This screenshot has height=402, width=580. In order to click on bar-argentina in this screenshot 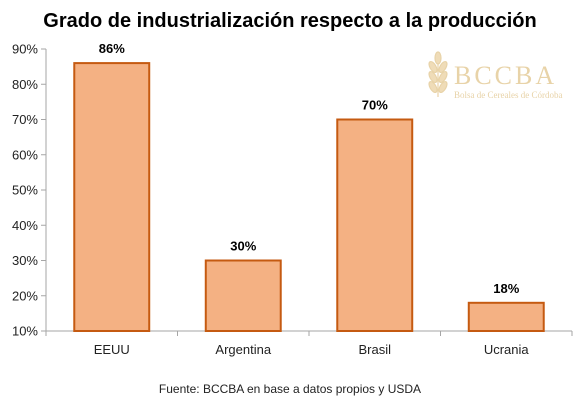, I will do `click(243, 295)`.